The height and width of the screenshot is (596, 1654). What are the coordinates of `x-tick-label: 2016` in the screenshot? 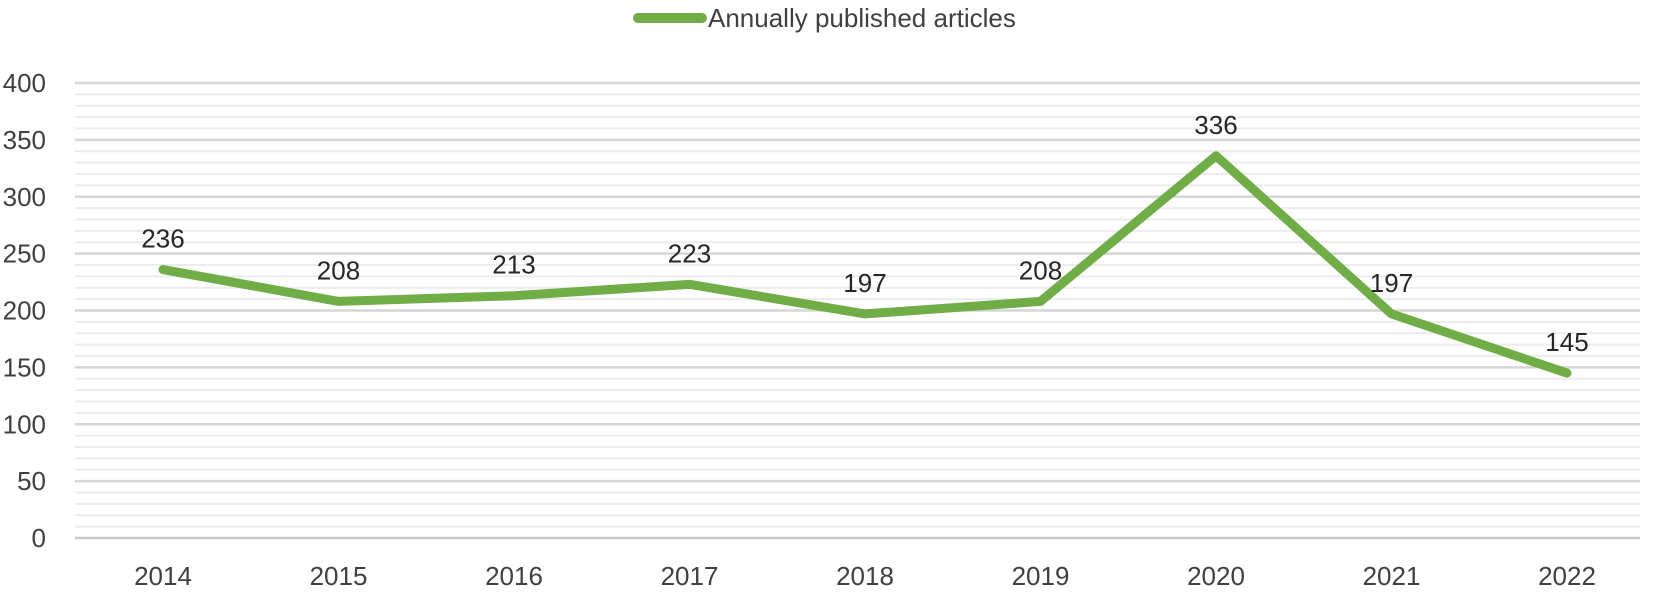 It's located at (514, 576).